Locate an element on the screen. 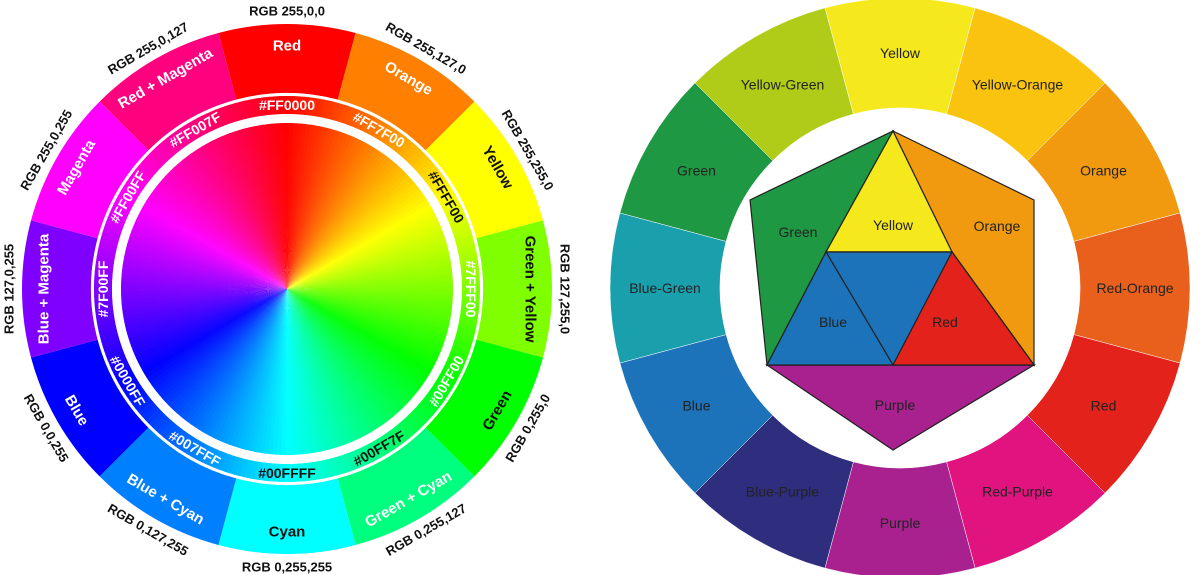  inner-label-red: Red is located at coordinates (945, 322).